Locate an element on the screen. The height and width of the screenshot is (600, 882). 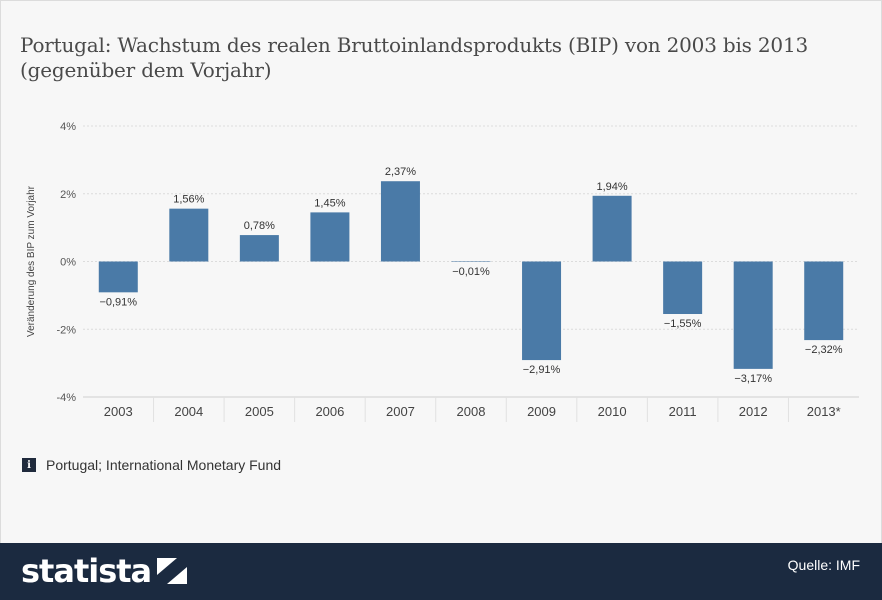
y-tick-label: 2% is located at coordinates (68, 195).